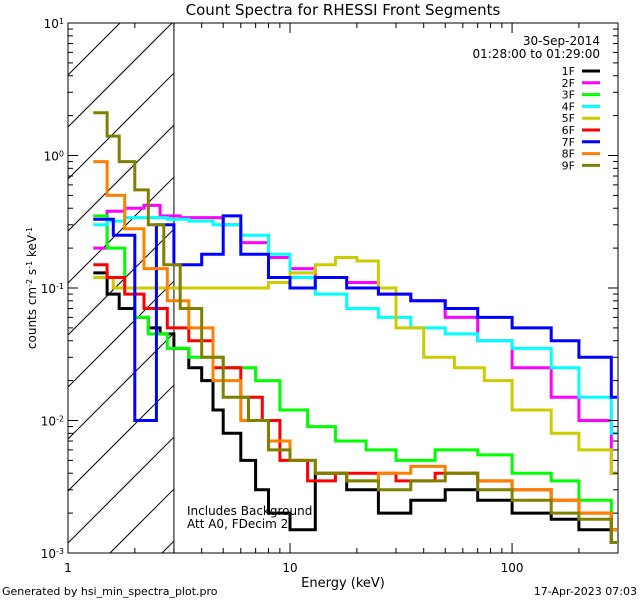 This screenshot has width=640, height=600. I want to click on footer-timestamp: 17-Apr-2023 07:03, so click(585, 591).